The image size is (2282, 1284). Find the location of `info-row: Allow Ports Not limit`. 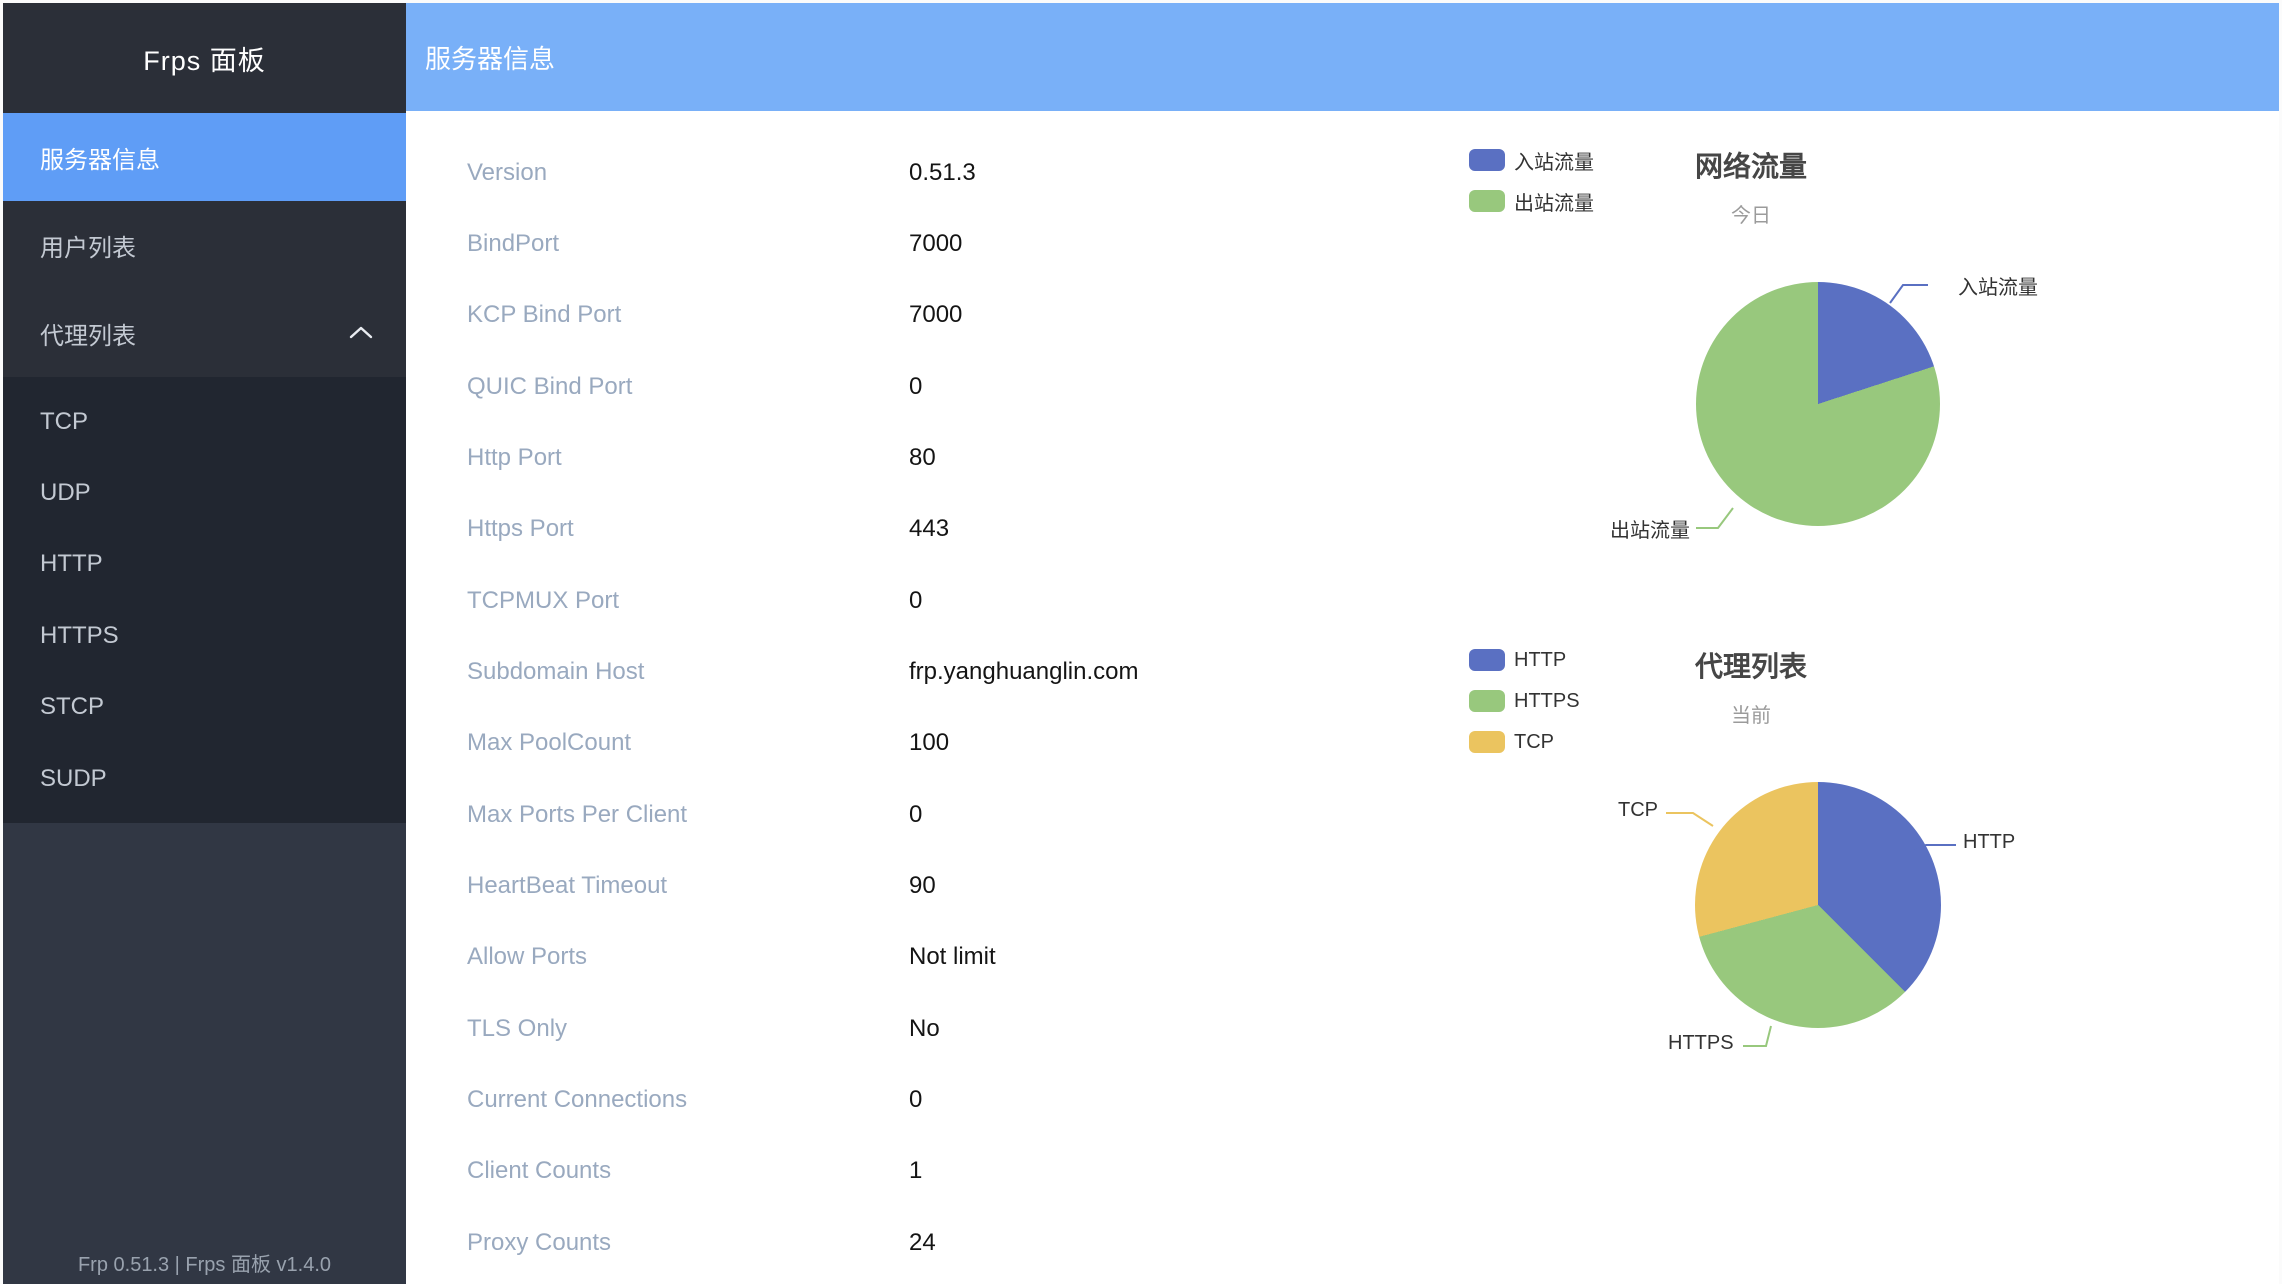

info-row: Allow Ports Not limit is located at coordinates (947, 957).